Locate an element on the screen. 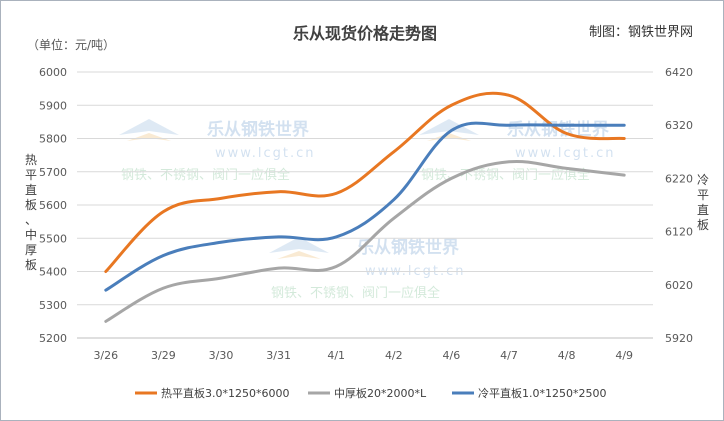  legend-item: 热平直板3.0*1250*6000 is located at coordinates (212, 393).